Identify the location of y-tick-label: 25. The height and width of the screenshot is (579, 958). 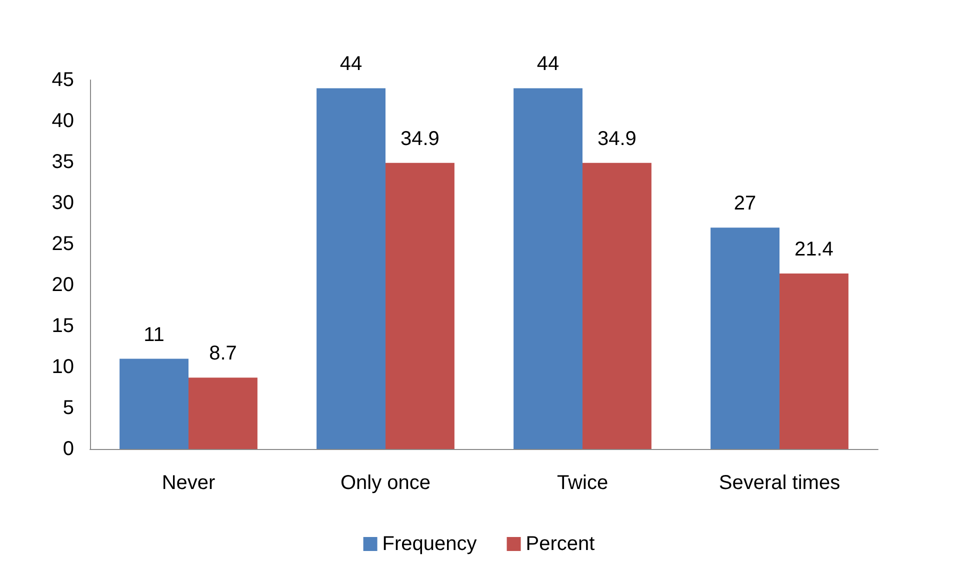
(63, 244).